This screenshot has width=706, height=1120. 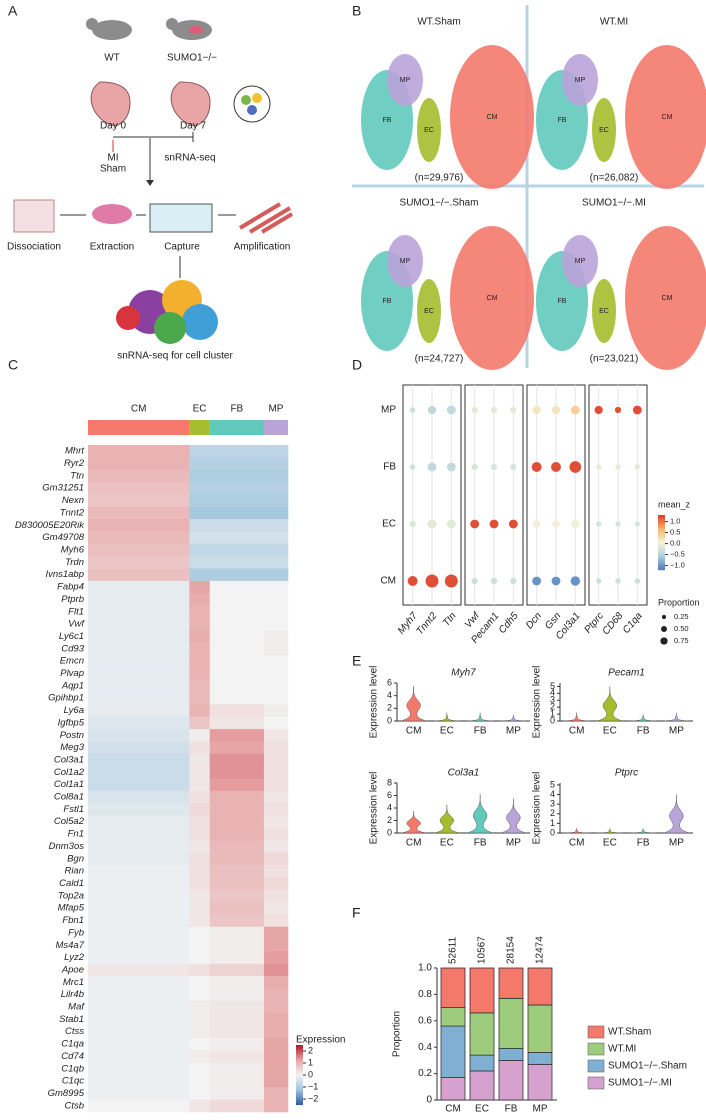 I want to click on colorbar-tick-label: −1, so click(x=313, y=1086).